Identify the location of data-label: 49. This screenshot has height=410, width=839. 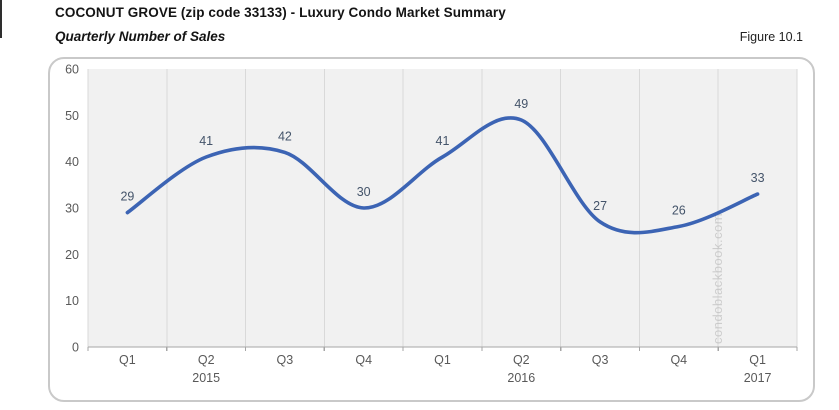
(521, 104).